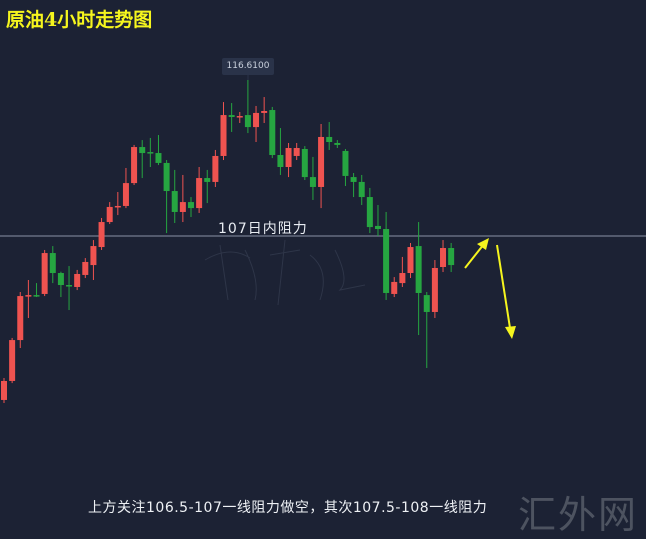 The image size is (646, 539). I want to click on chart-title: 原油4小时走势图, so click(79, 20).